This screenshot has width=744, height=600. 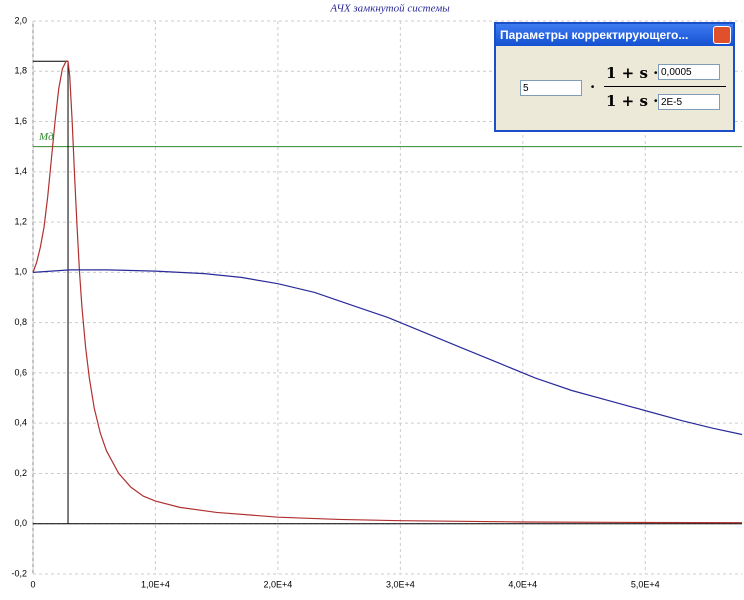 What do you see at coordinates (389, 9) in the screenshot?
I see `chart-title: АЧХ замкнутой системы` at bounding box center [389, 9].